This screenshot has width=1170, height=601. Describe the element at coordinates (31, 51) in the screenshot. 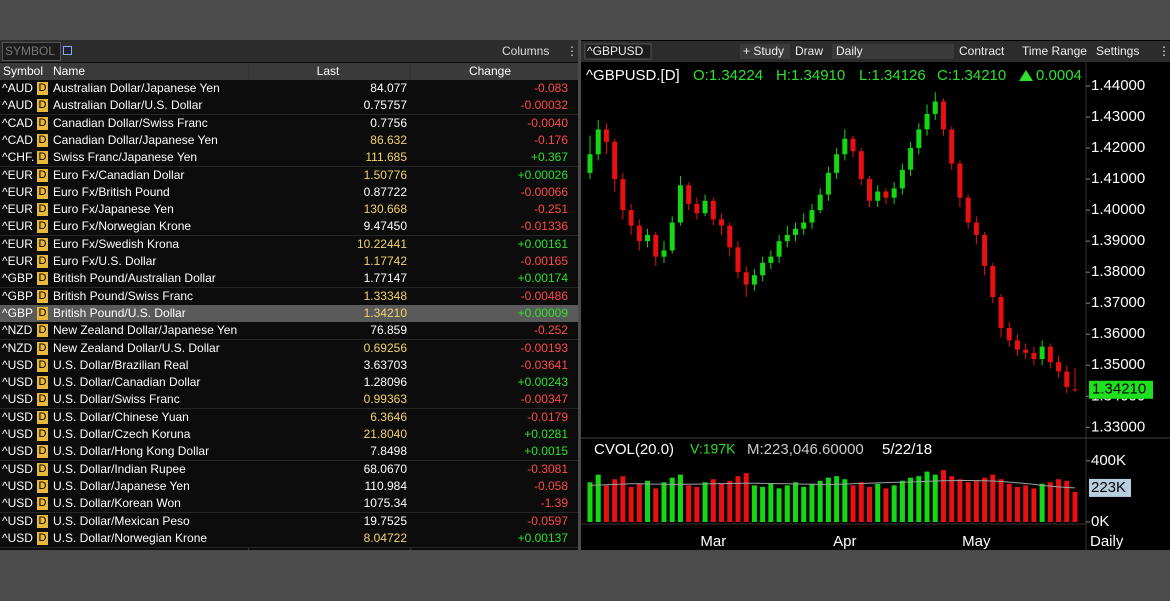

I see `symbol-input: SYMBOL` at that location.